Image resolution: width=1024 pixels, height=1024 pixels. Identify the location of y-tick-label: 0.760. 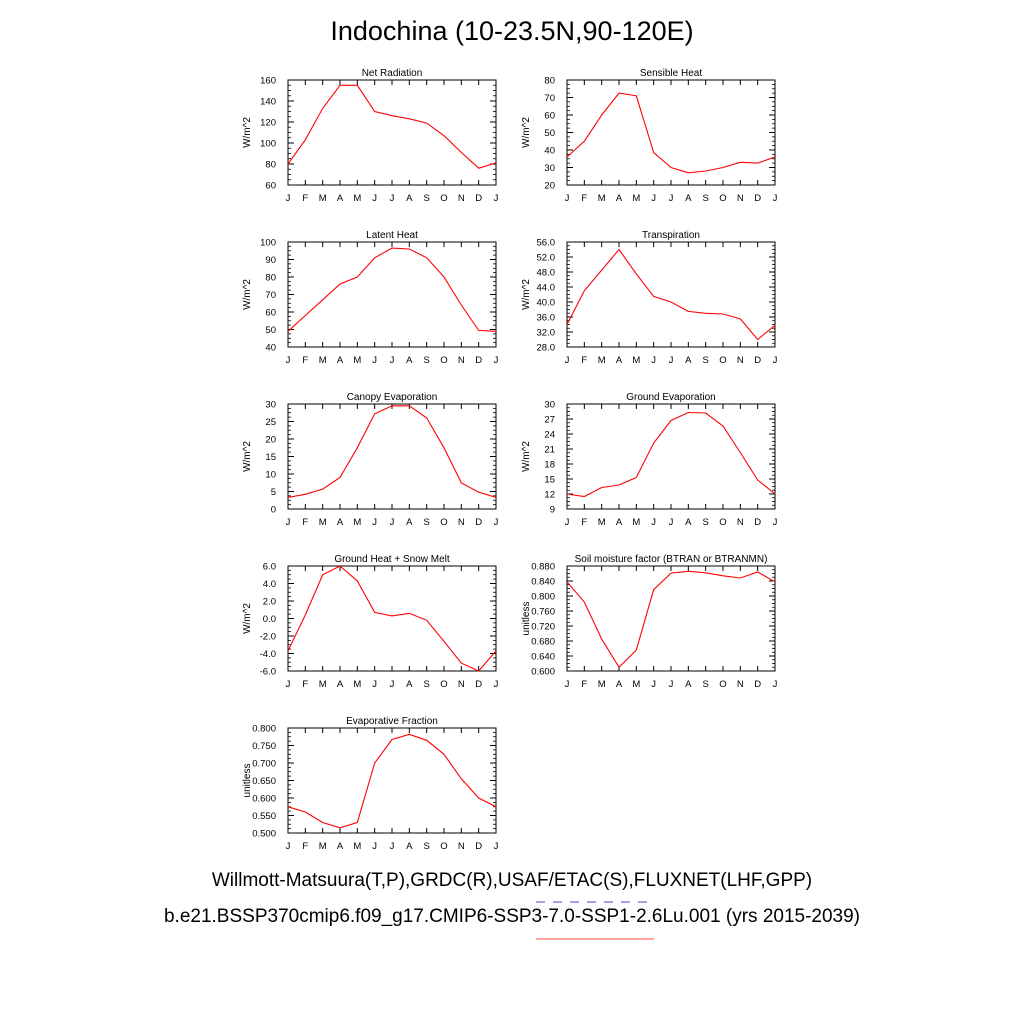
(543, 612).